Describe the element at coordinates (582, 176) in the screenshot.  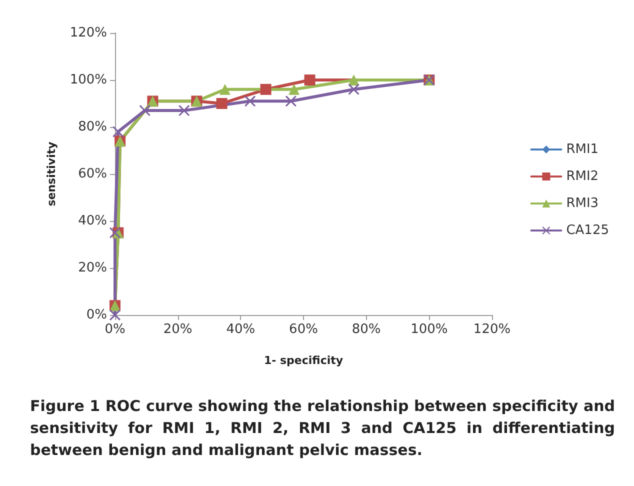
I see `legend-label: RMI2` at that location.